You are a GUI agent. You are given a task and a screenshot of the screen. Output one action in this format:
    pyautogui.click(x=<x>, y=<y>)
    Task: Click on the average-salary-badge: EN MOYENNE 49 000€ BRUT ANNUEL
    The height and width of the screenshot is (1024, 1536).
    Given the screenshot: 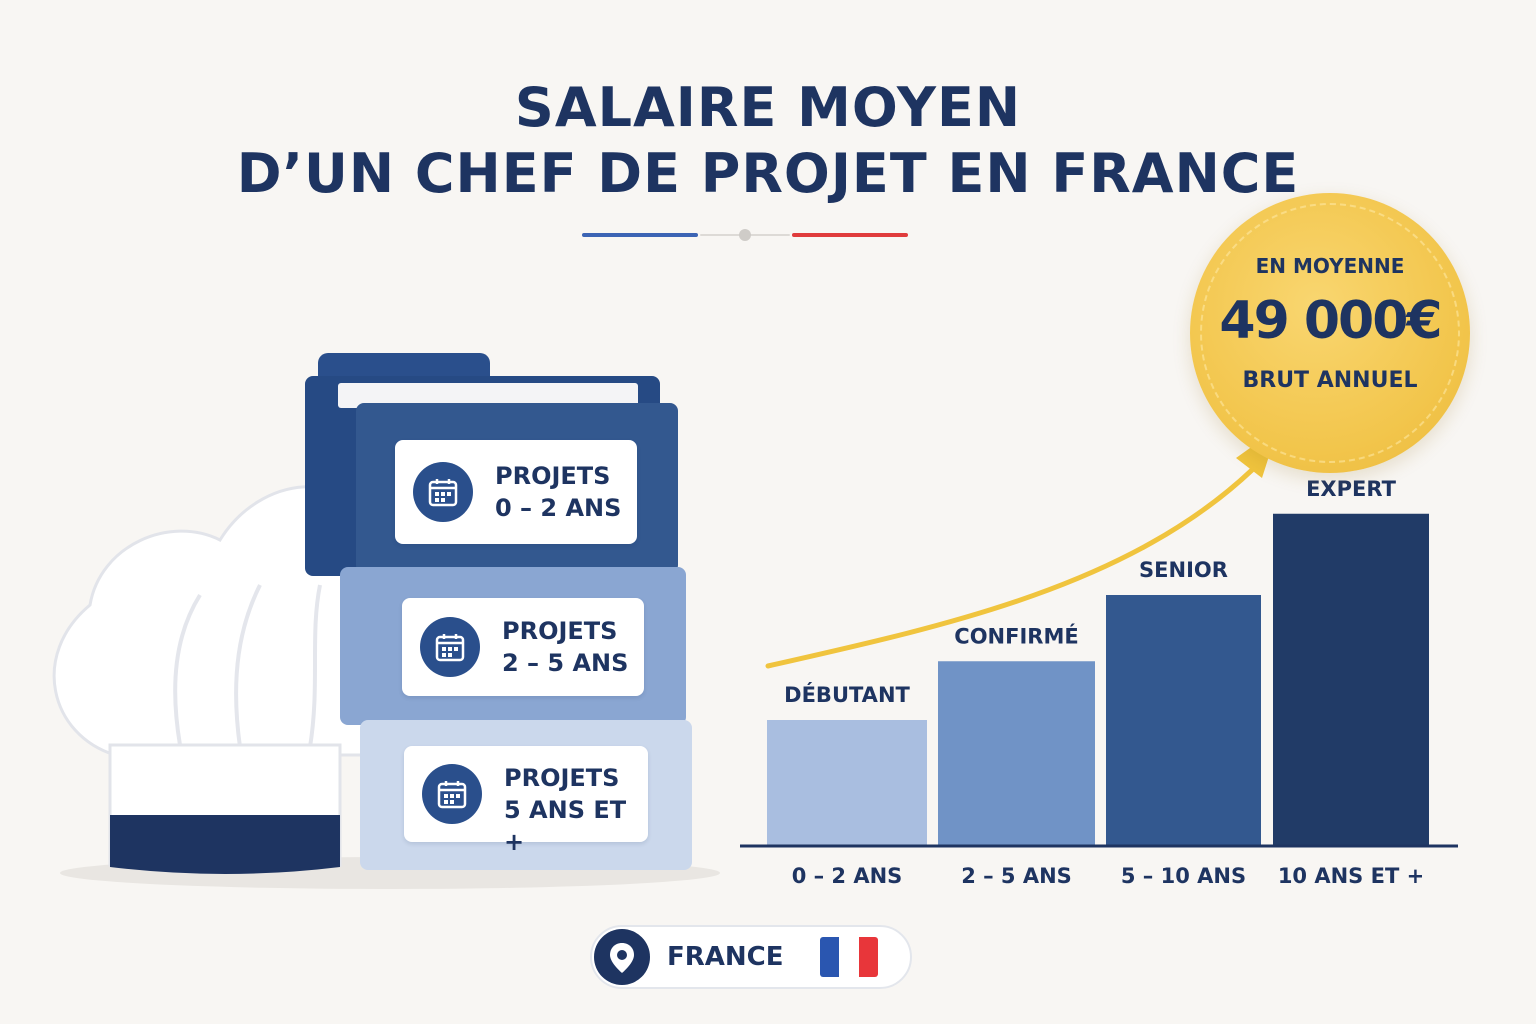 What is the action you would take?
    pyautogui.click(x=1330, y=333)
    